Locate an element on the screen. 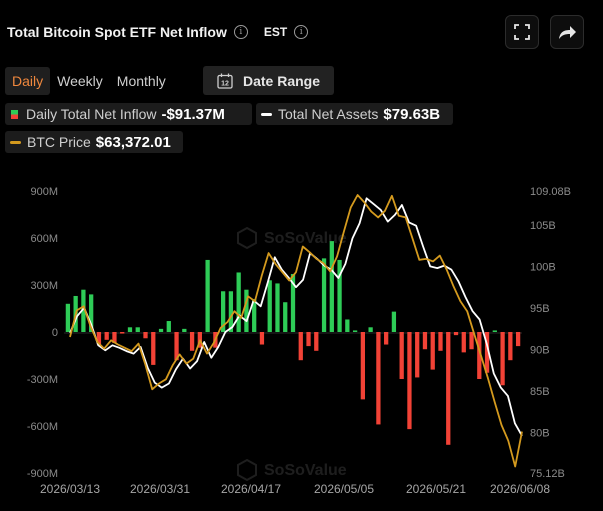 This screenshot has width=603, height=511. fullscreen-button is located at coordinates (522, 32).